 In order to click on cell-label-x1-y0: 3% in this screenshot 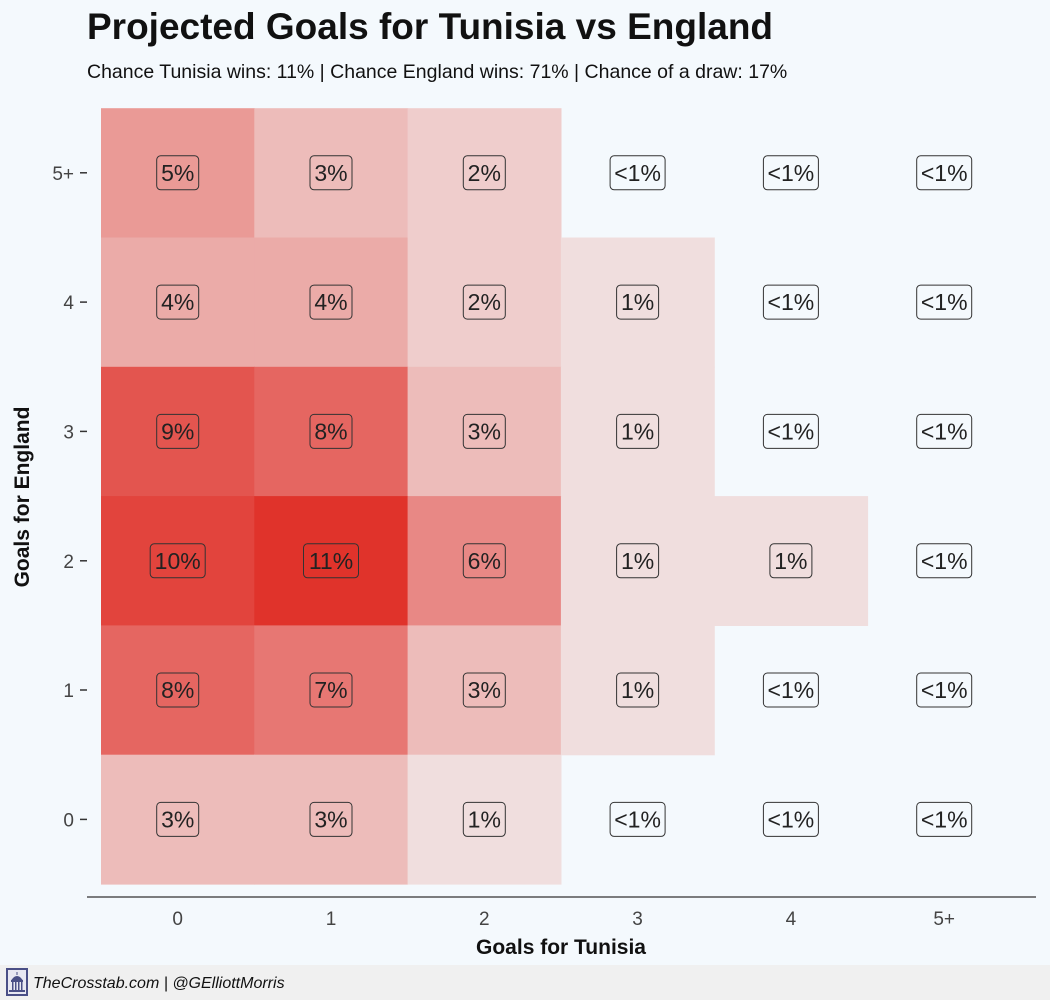, I will do `click(331, 819)`.